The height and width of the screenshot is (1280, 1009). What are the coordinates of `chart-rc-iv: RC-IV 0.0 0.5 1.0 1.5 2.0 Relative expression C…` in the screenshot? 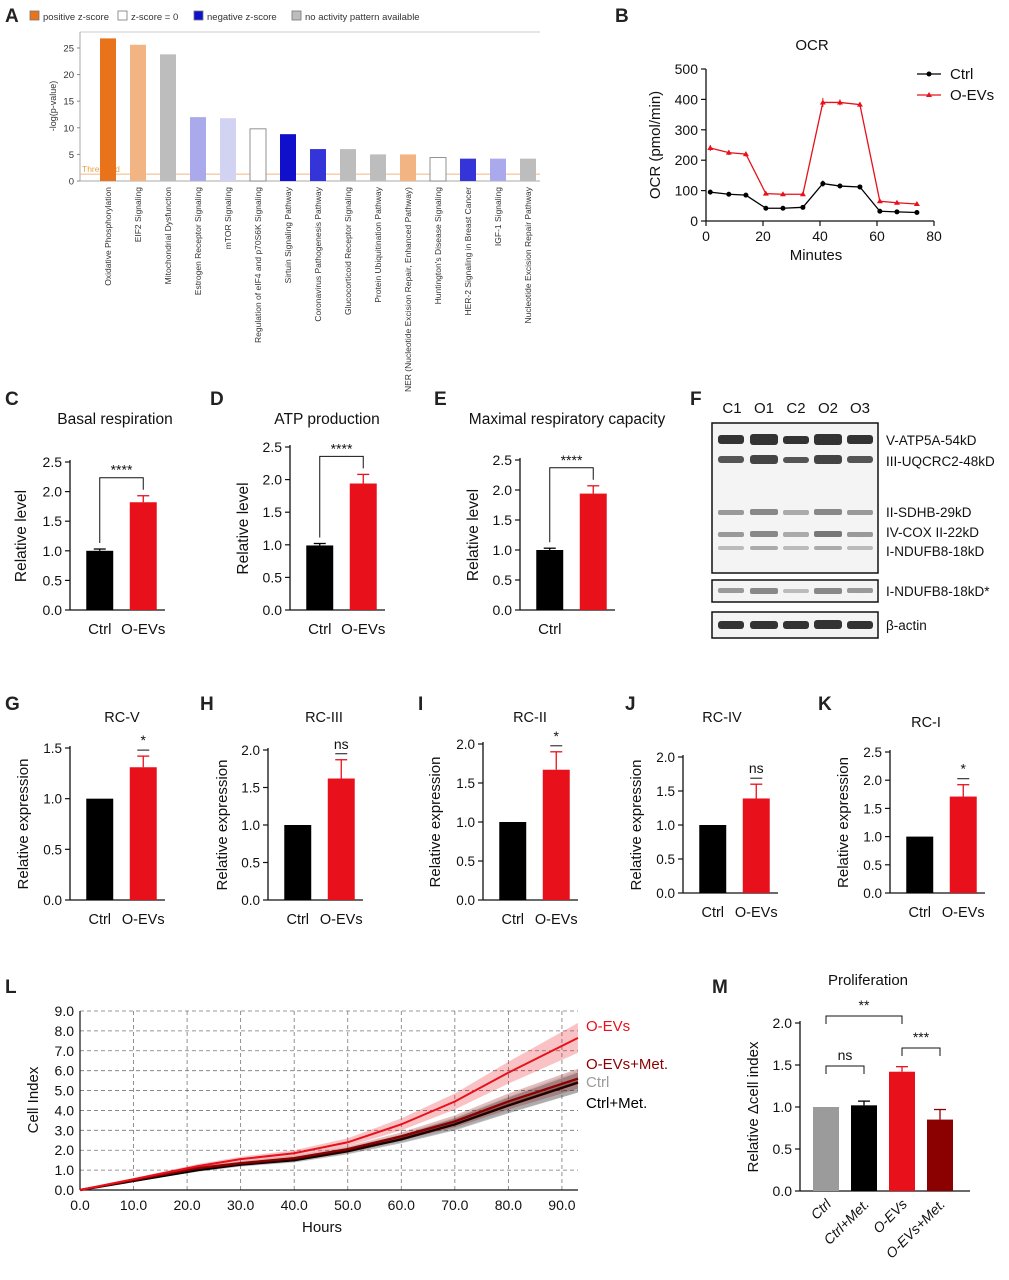 It's located at (703, 815).